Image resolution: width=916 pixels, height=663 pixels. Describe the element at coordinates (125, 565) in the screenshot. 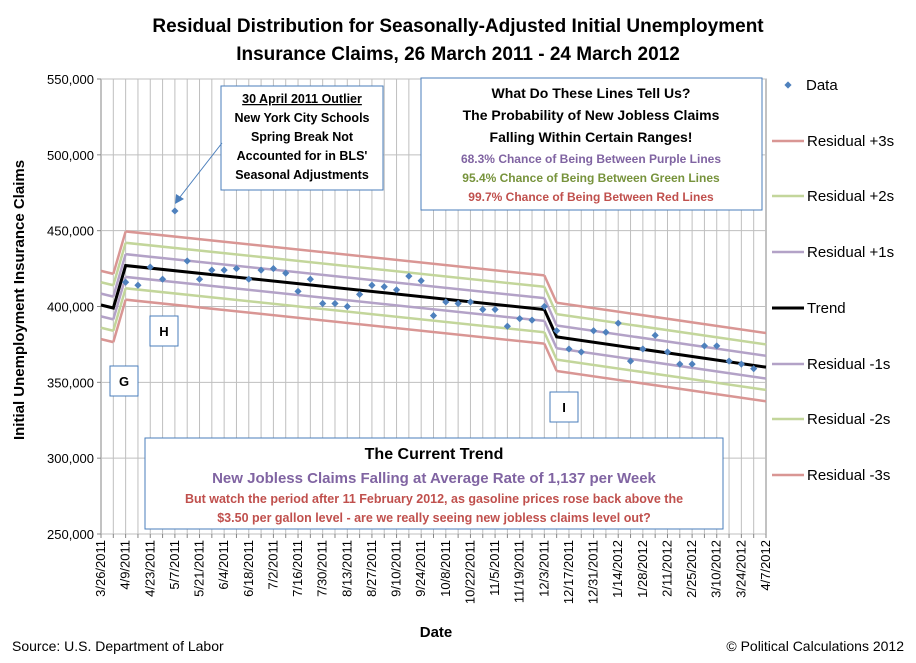

I see `x-tick-label: 4/9/2011` at that location.